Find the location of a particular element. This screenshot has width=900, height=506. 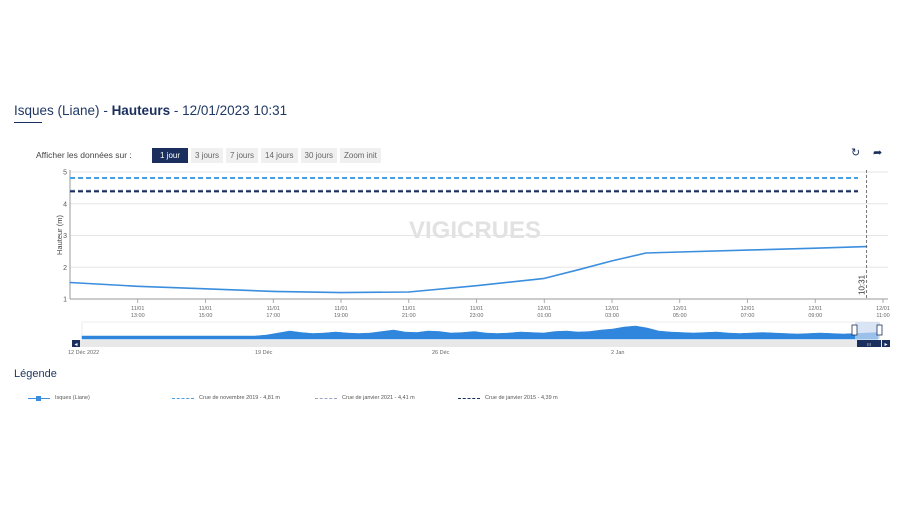

legend-label: Crue de janvier 2015 - 4,39 m is located at coordinates (521, 398).